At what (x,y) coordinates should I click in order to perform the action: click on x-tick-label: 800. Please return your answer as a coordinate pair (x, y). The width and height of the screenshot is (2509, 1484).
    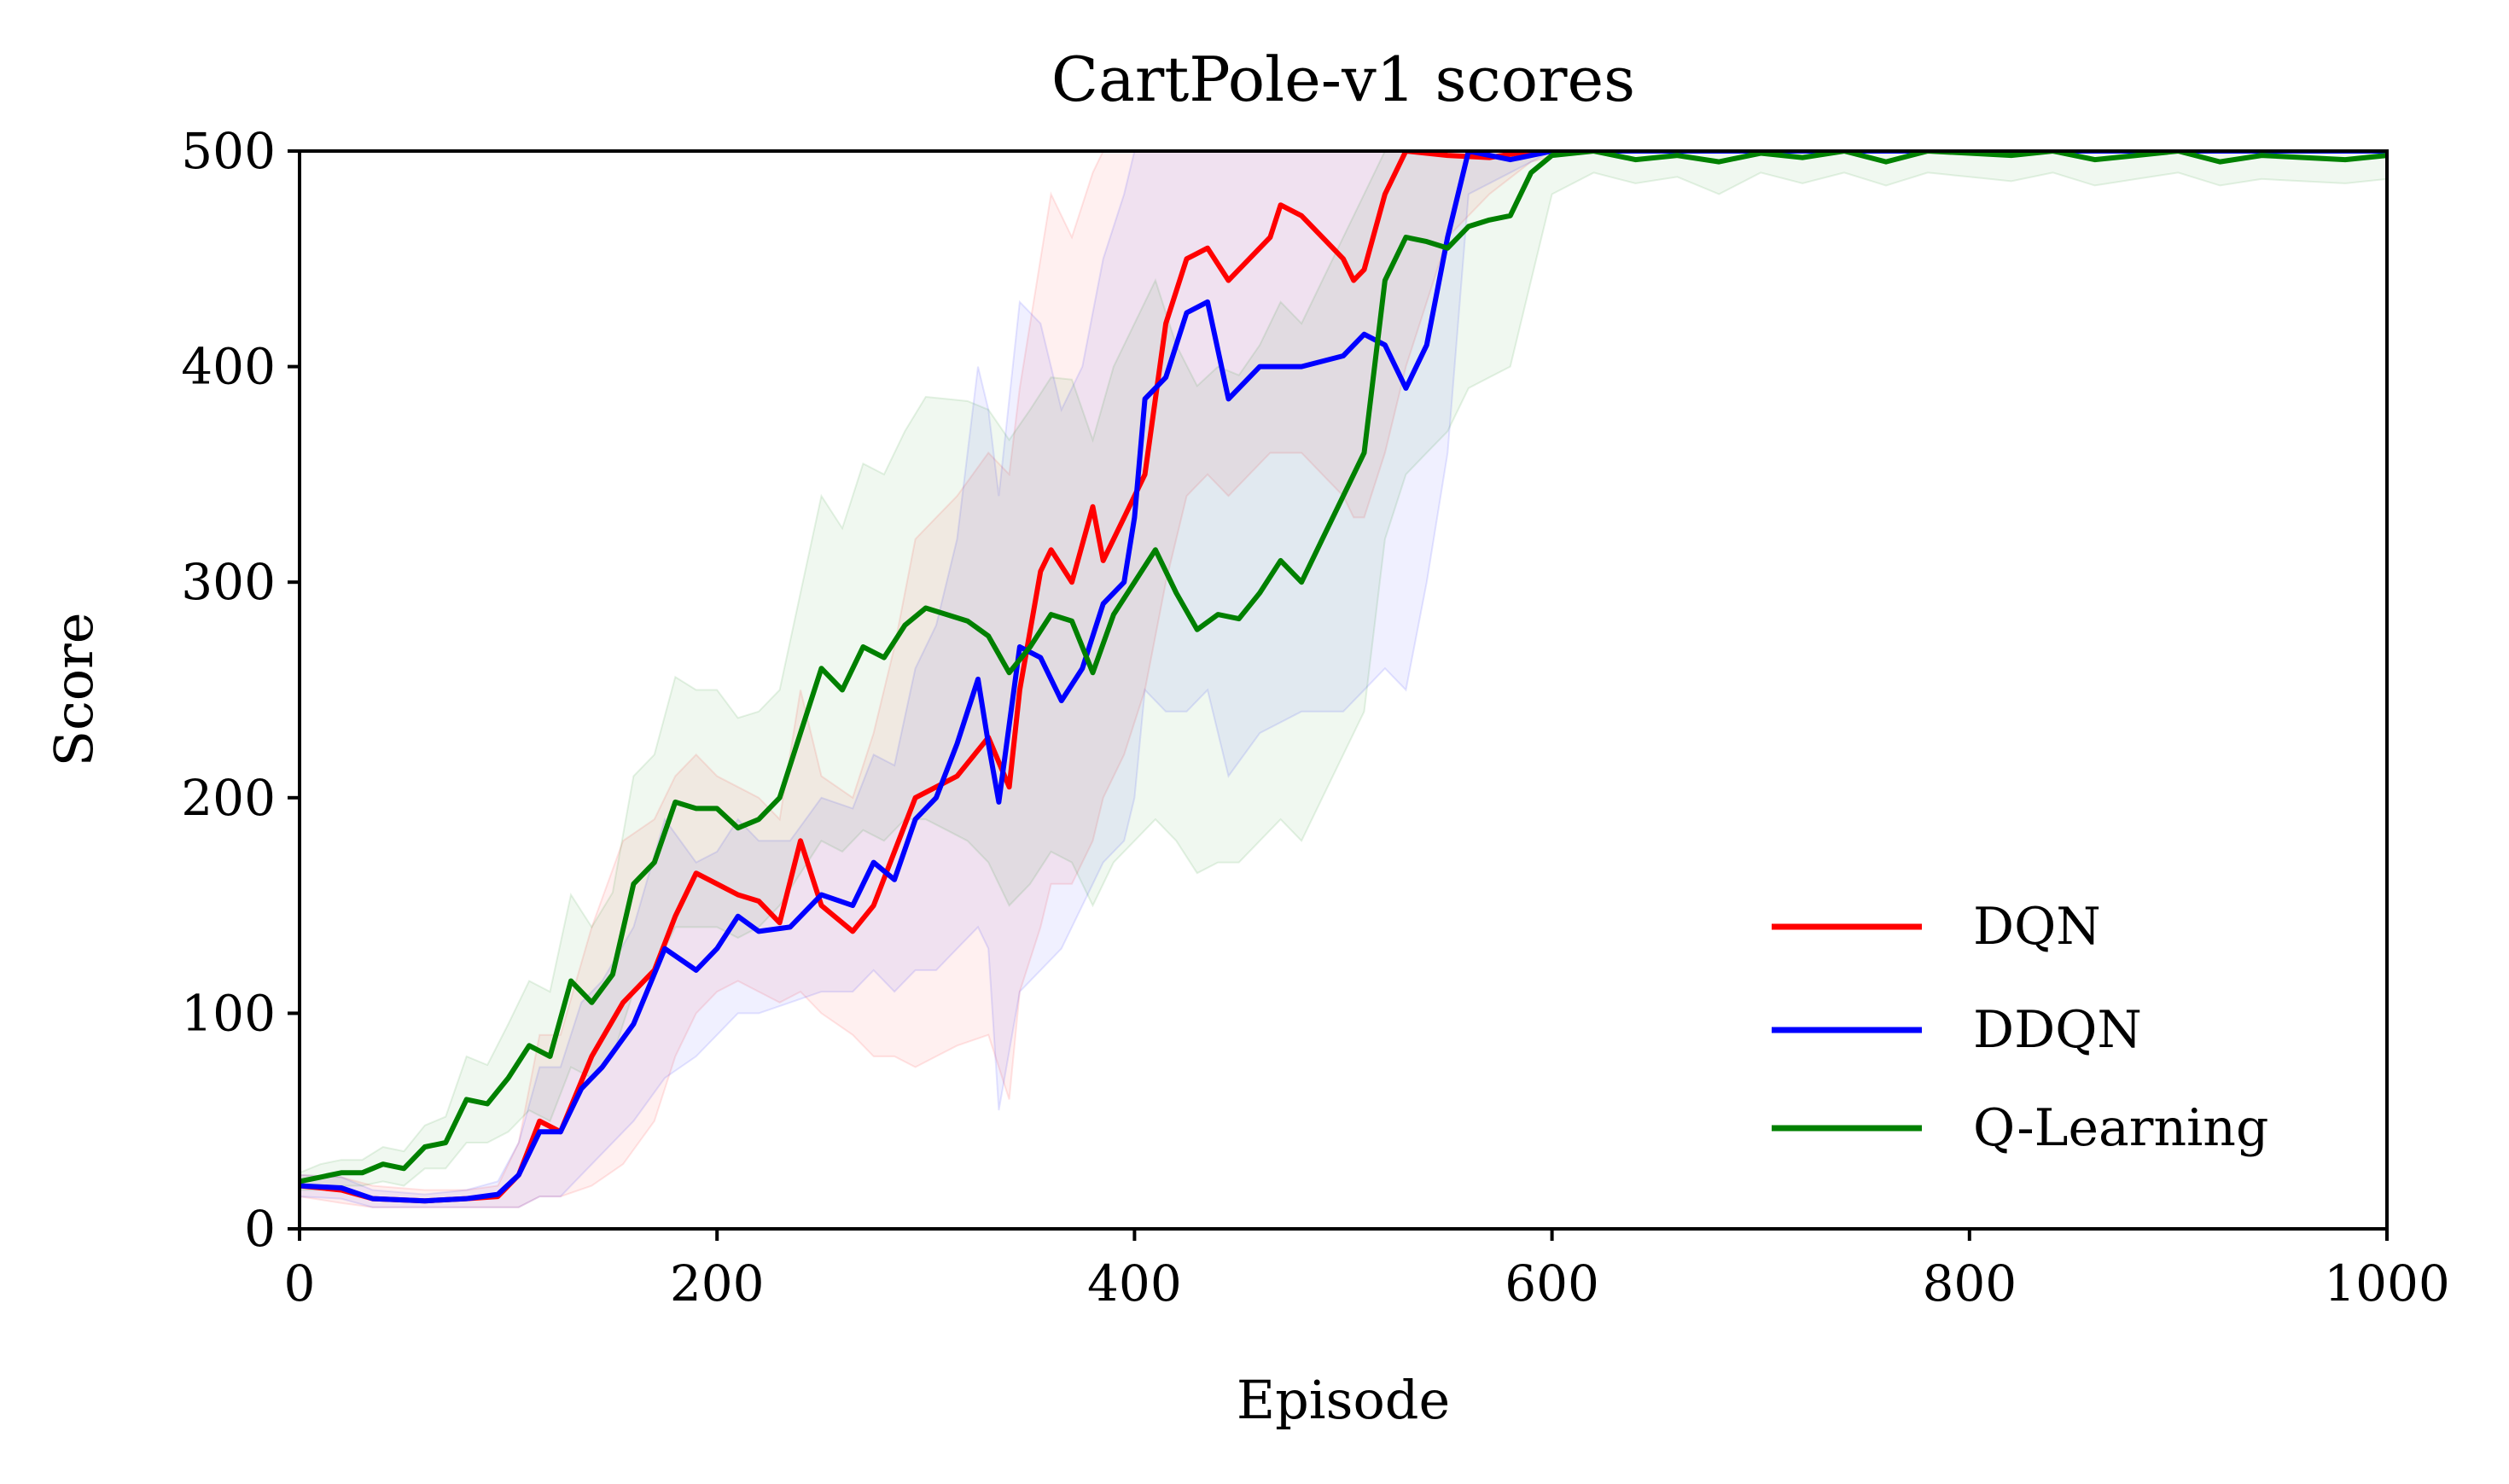
    Looking at the image, I should click on (1969, 1283).